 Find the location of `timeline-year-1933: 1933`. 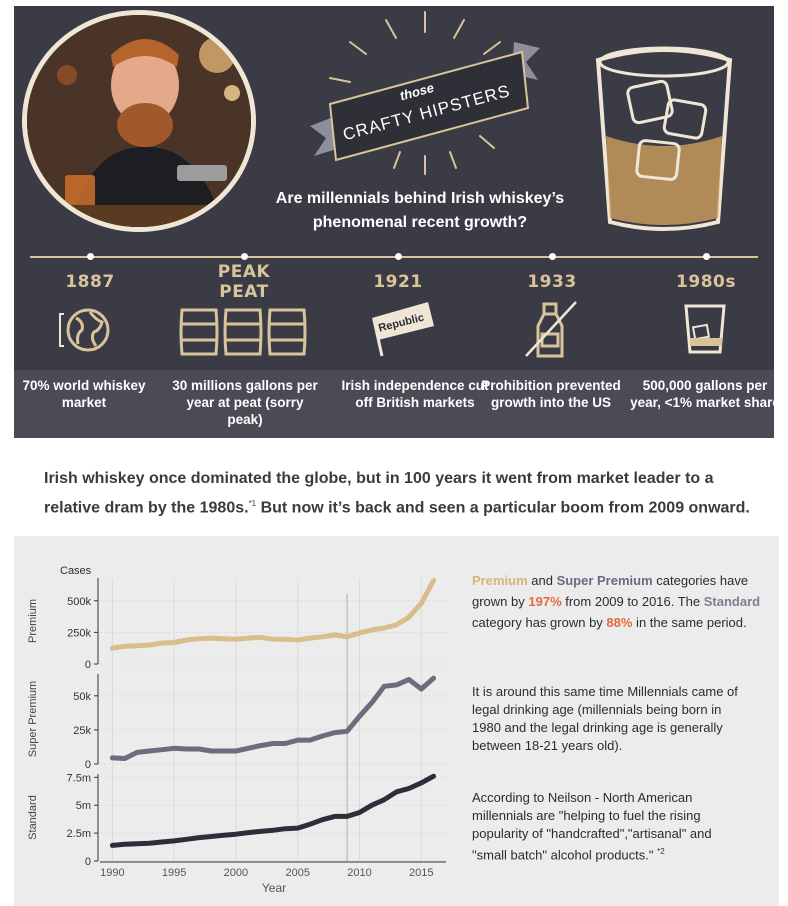

timeline-year-1933: 1933 is located at coordinates (552, 282).